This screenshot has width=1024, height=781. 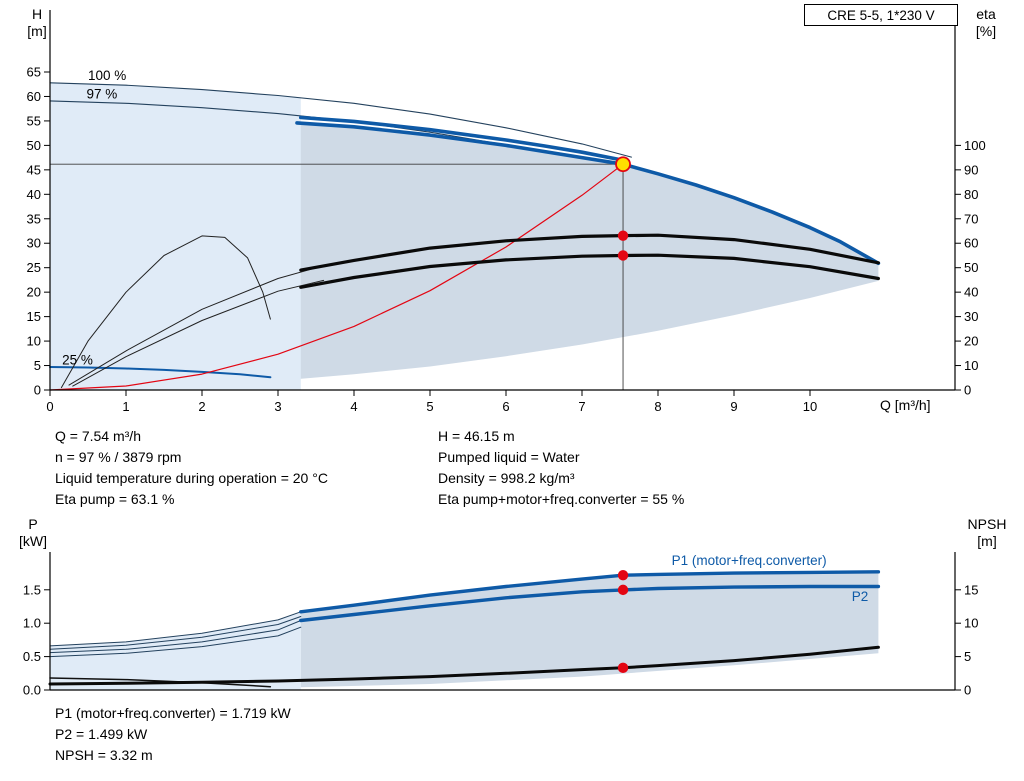 I want to click on tick-label: 2, so click(x=201, y=406).